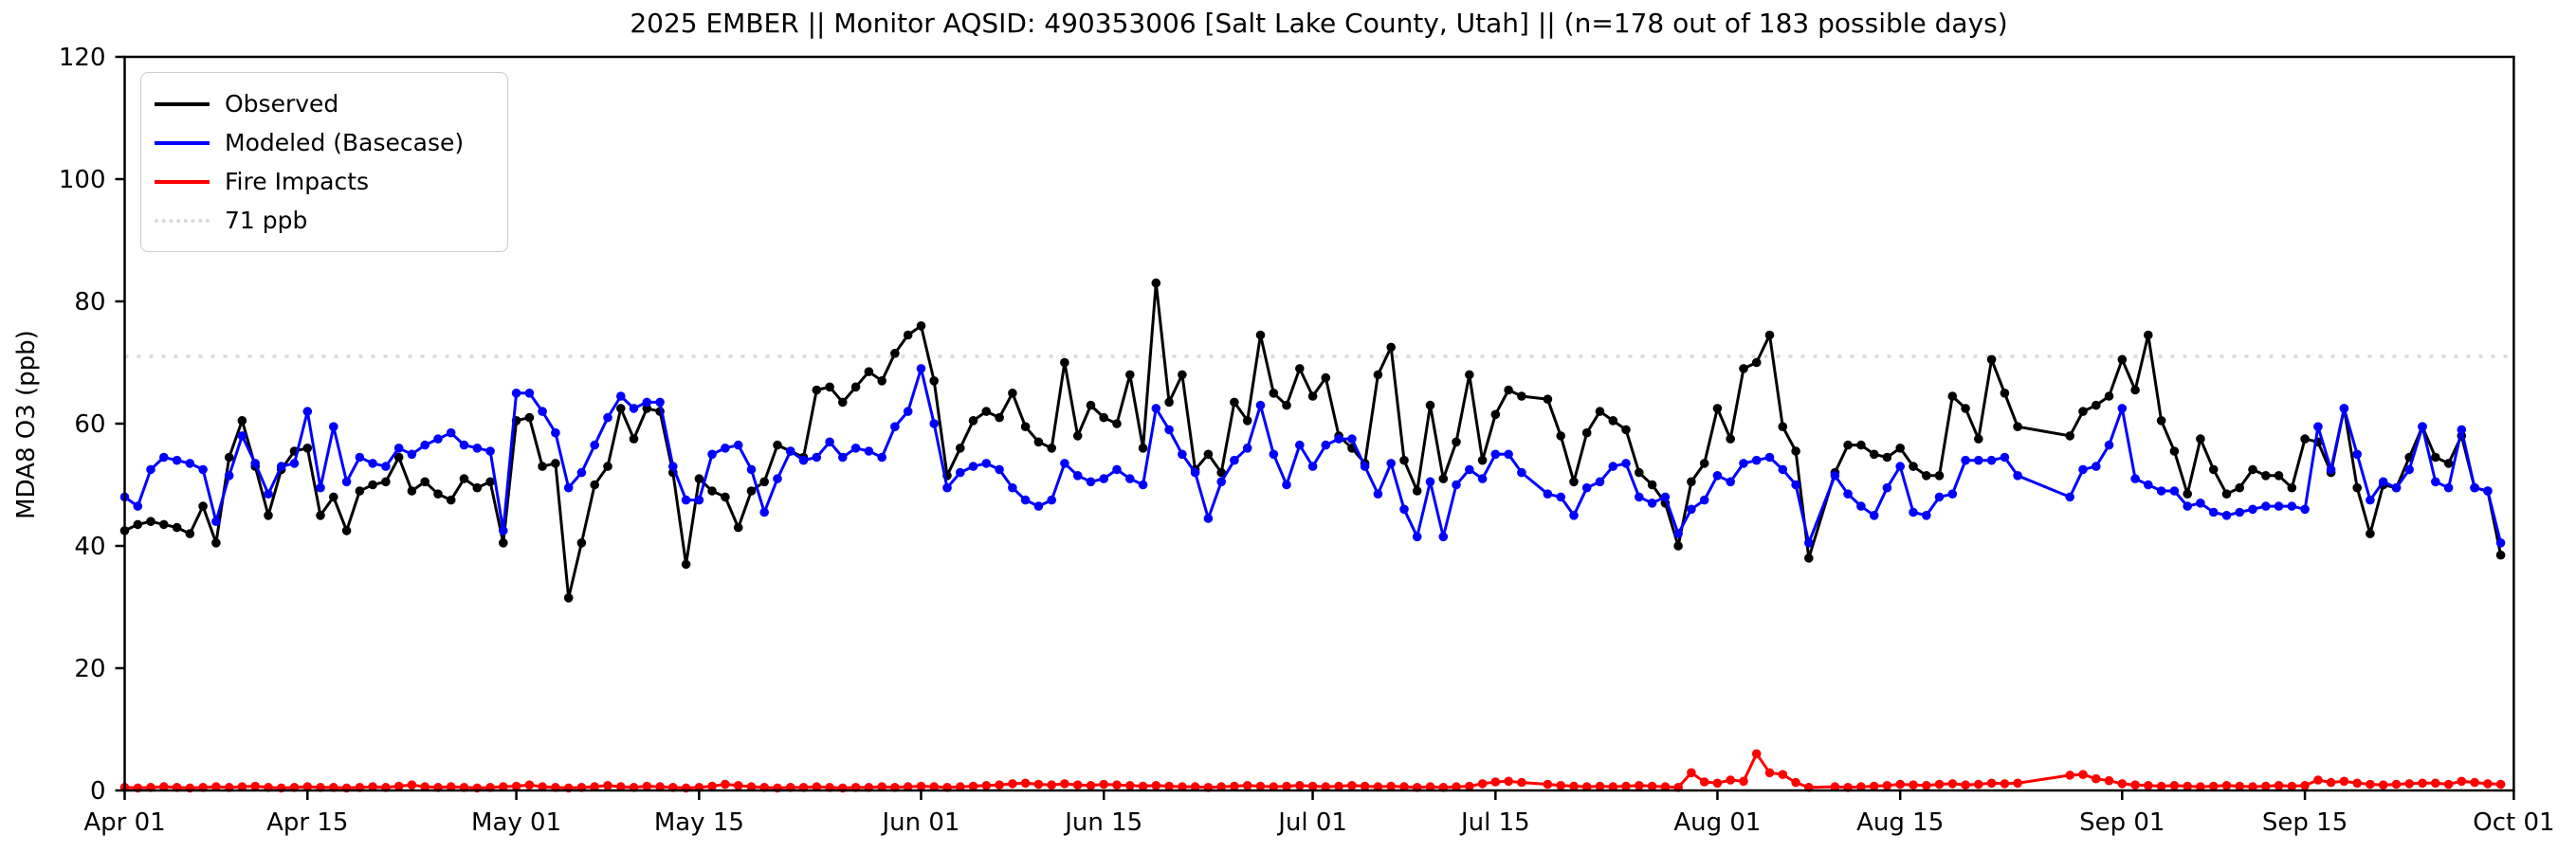  What do you see at coordinates (322, 220) in the screenshot?
I see `legend-item-threshold: 71 ppb` at bounding box center [322, 220].